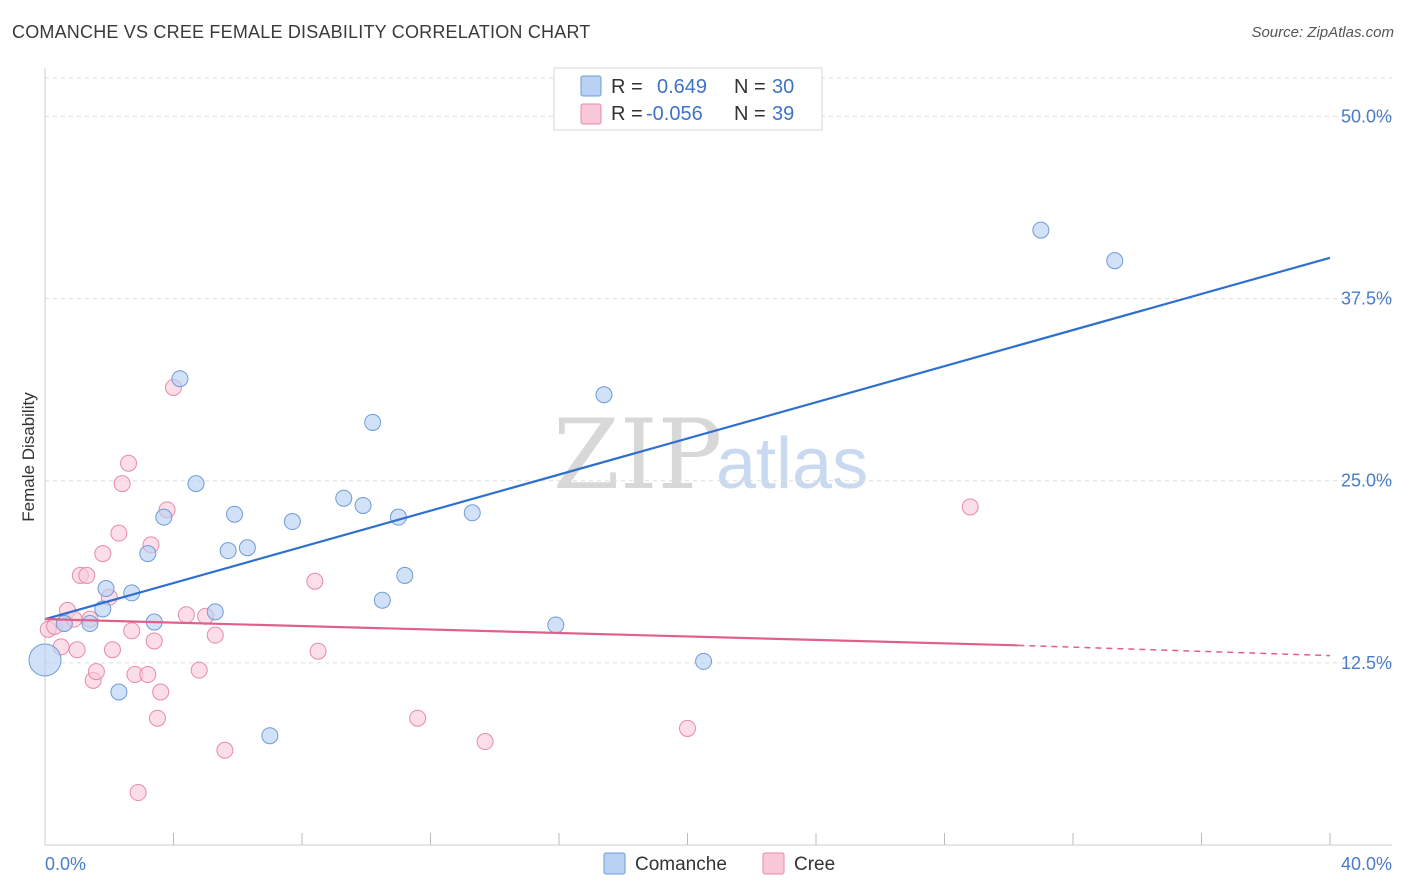  Describe the element at coordinates (1366, 663) in the screenshot. I see `y-tick-label: 12.5%` at that location.